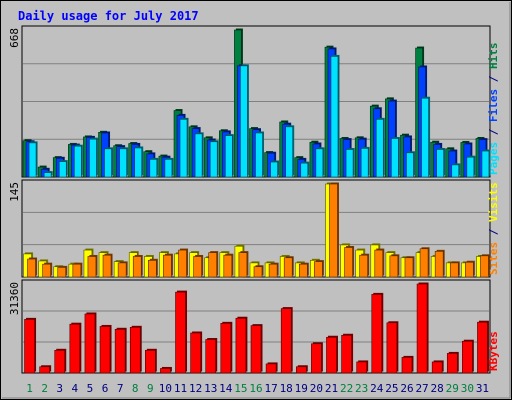 This screenshot has height=400, width=512. Describe the element at coordinates (226, 388) in the screenshot. I see `x-tick-label: 14` at that location.